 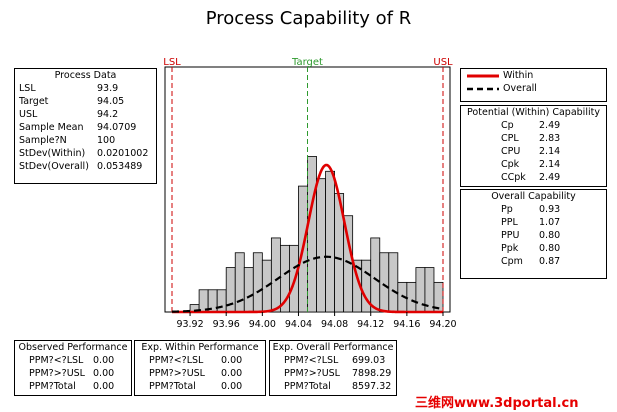 I want to click on legend-within-label: Within, so click(x=518, y=75).